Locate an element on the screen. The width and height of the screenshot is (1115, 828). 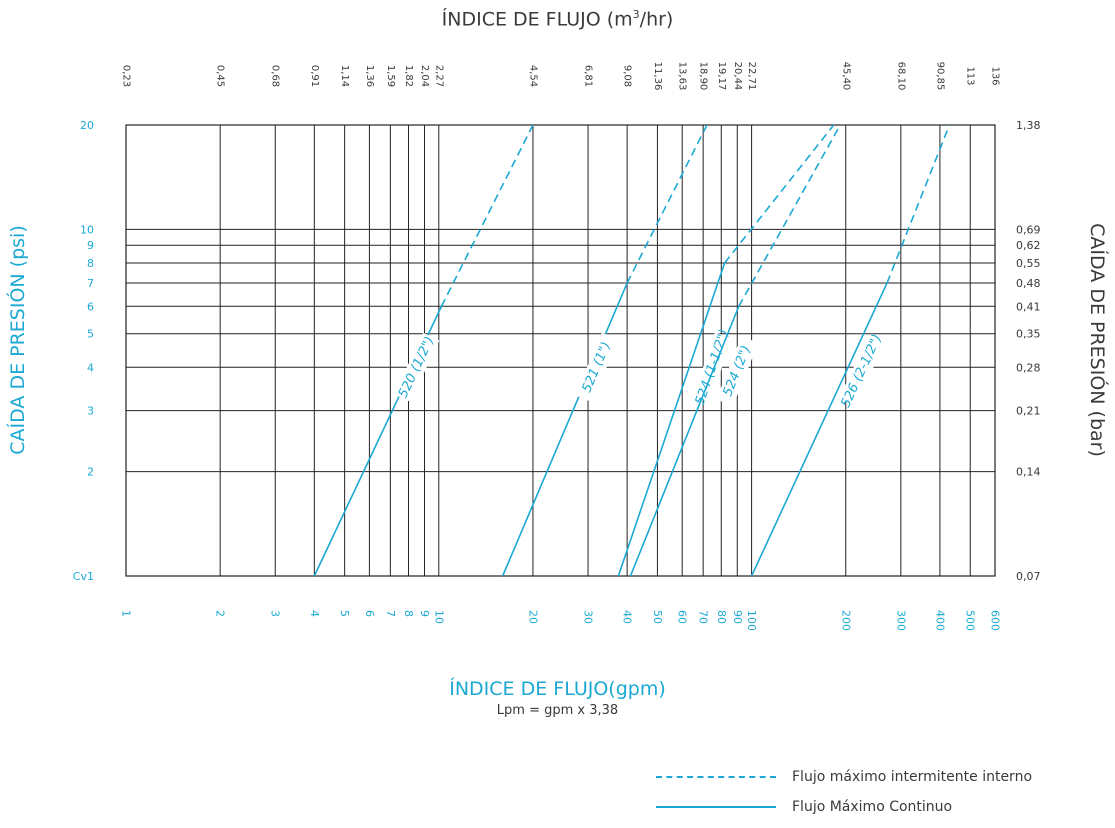
legend-item-solid: Flujo Máximo Continuo is located at coordinates (844, 807).